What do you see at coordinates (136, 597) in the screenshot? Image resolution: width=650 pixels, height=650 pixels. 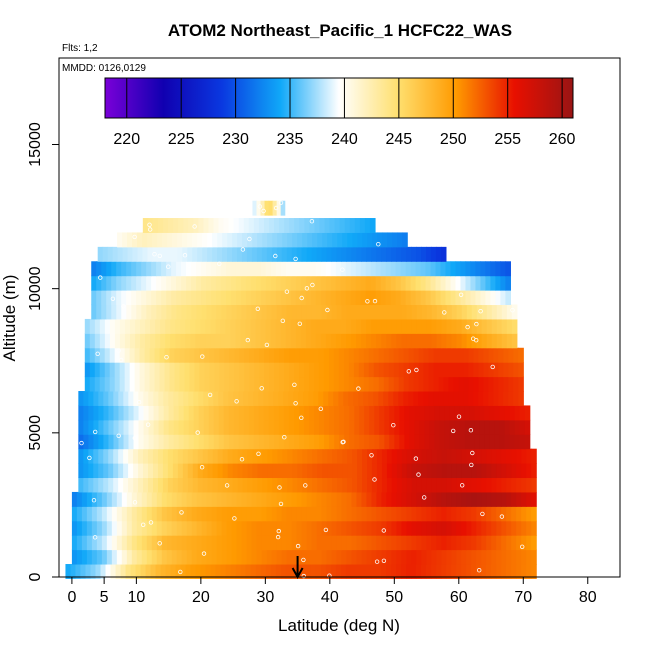 I see `x-tick-label: 10` at bounding box center [136, 597].